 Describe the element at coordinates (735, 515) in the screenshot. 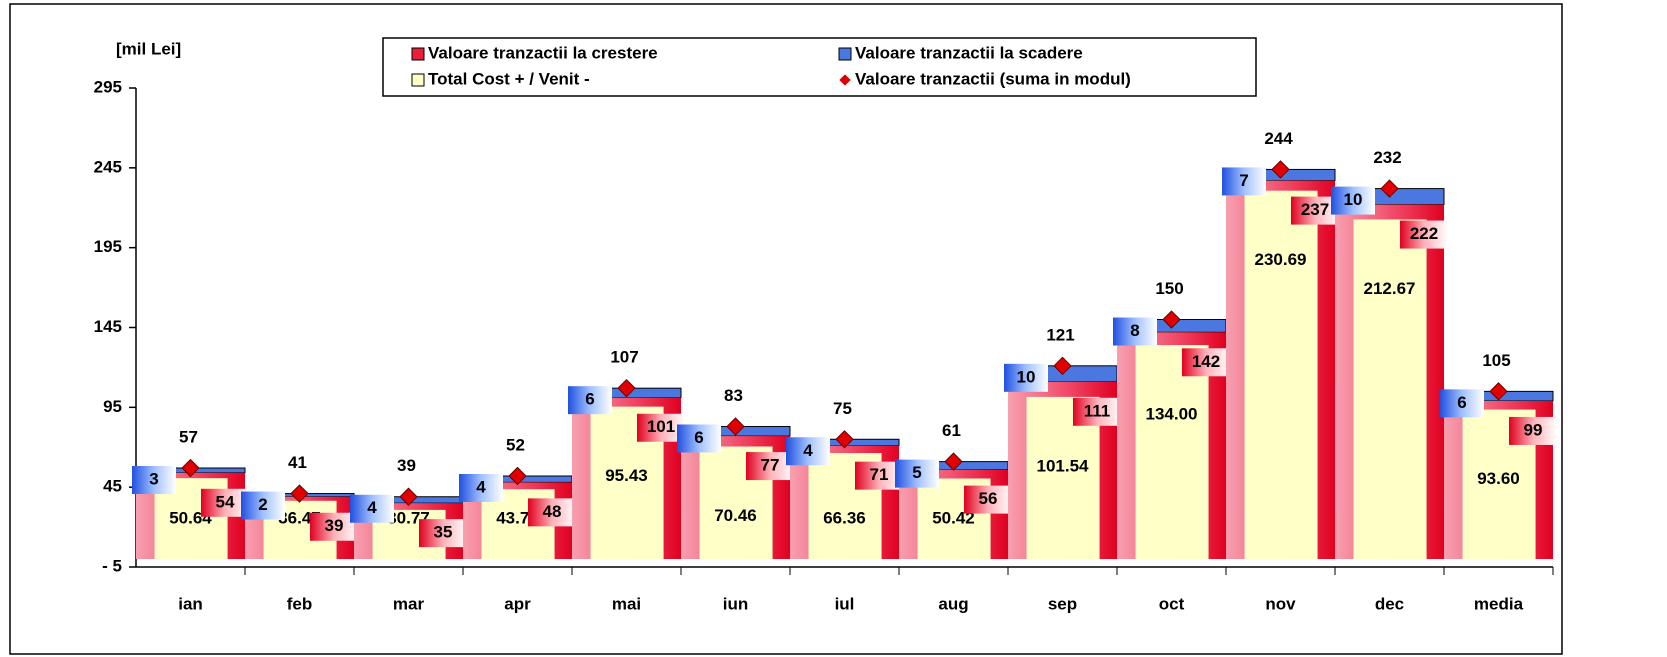

I see `value-label: 70.46` at that location.